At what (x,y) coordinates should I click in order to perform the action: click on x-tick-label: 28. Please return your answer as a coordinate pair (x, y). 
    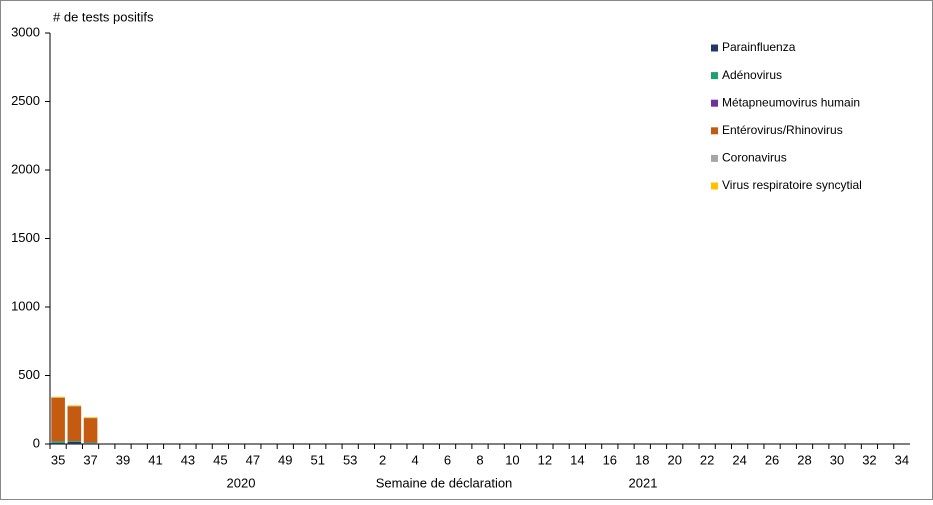
    Looking at the image, I should click on (804, 459).